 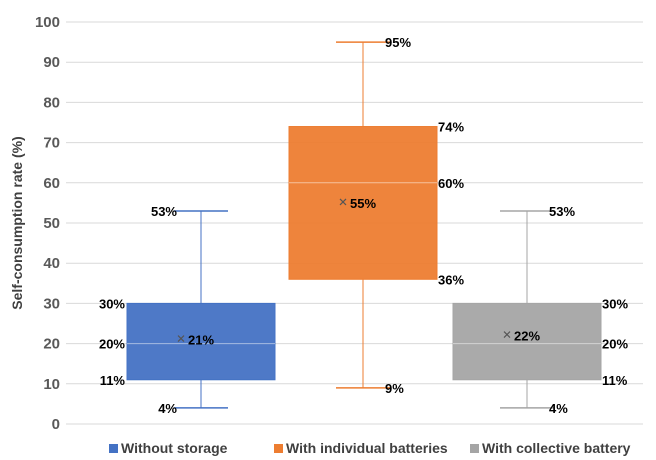 I want to click on label-mean: 21%, so click(x=201, y=340).